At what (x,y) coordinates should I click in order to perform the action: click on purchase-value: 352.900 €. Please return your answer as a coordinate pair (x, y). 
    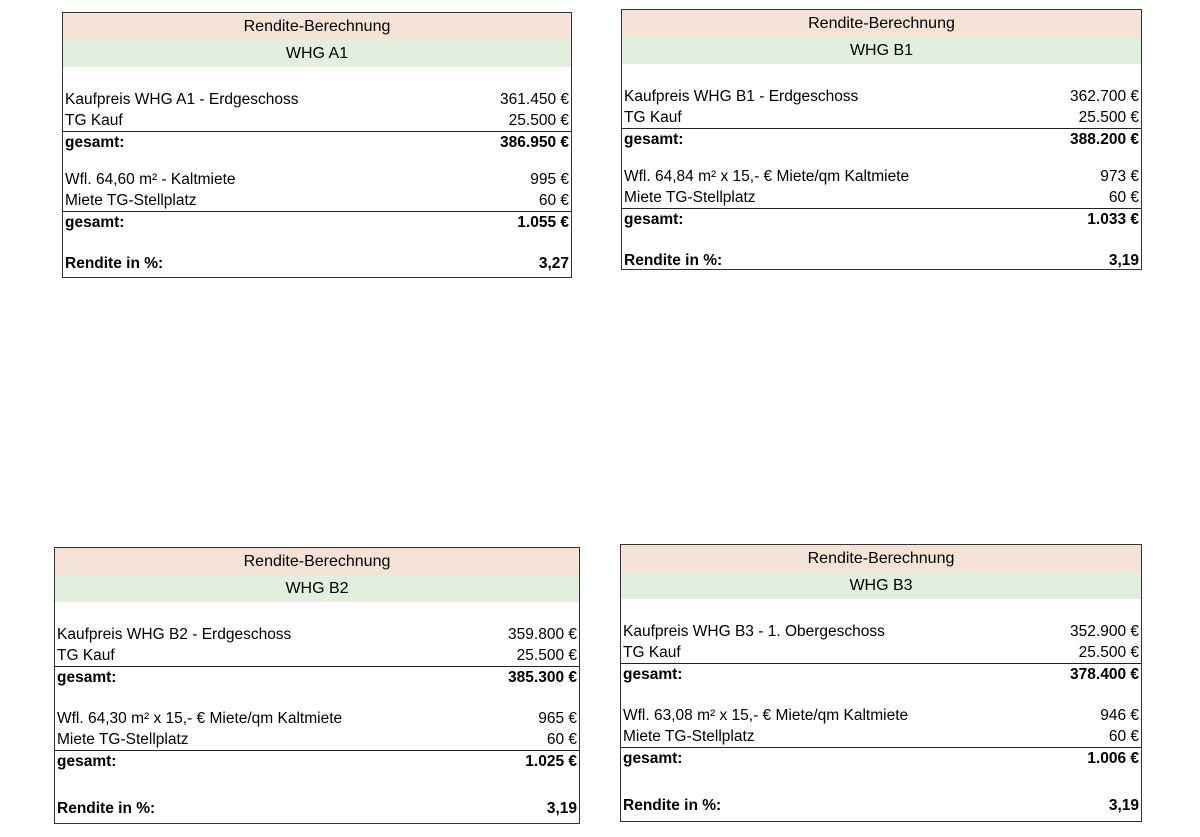
    Looking at the image, I should click on (1104, 631).